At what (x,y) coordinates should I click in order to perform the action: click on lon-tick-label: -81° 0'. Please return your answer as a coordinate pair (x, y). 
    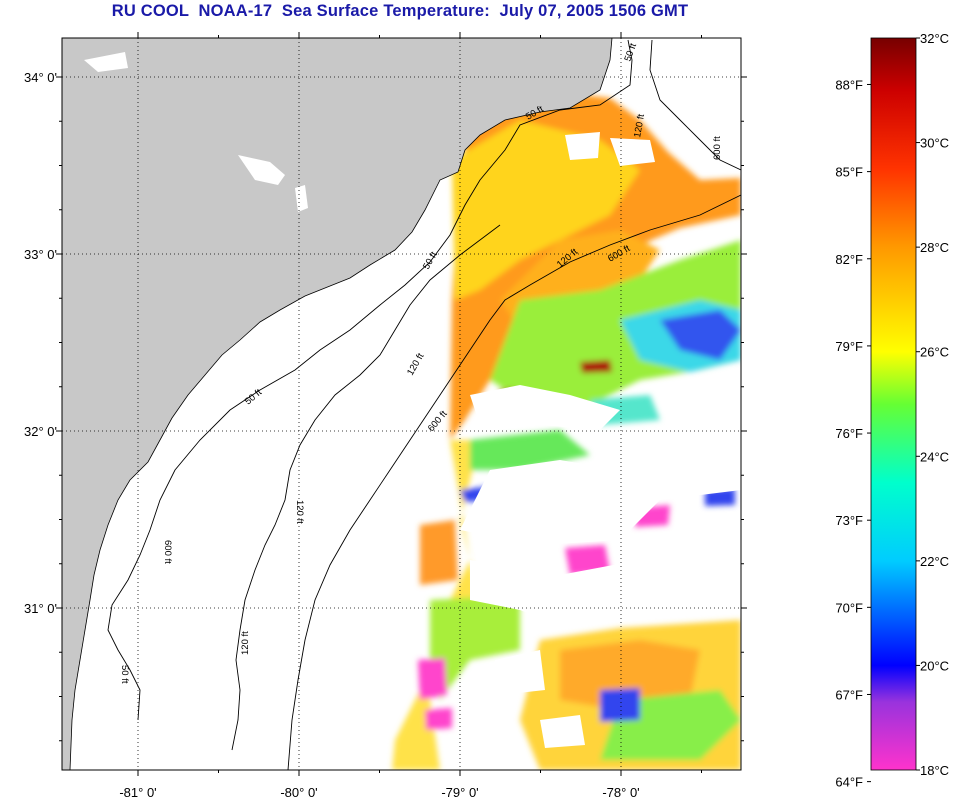
    Looking at the image, I should click on (137, 792).